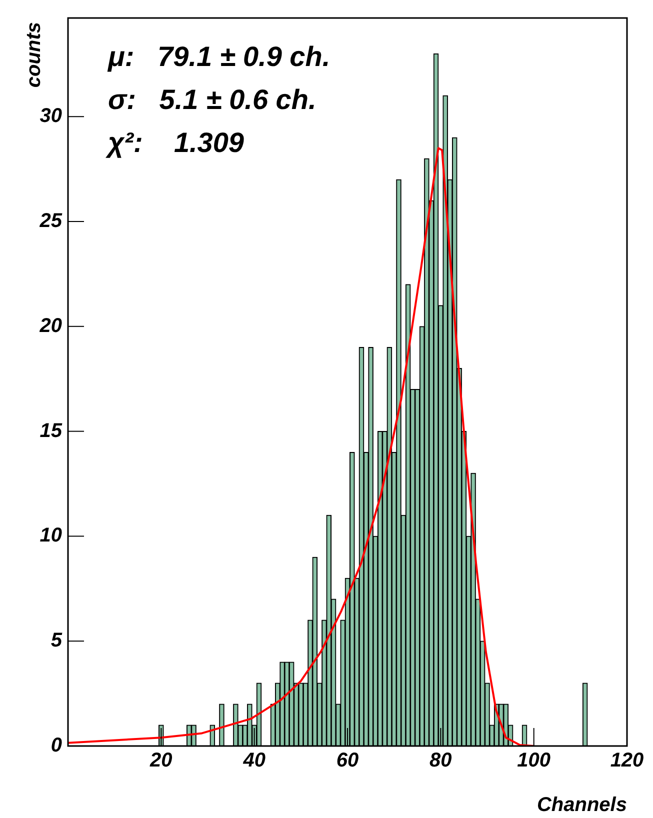  What do you see at coordinates (56, 641) in the screenshot?
I see `y-tick-label: 5` at bounding box center [56, 641].